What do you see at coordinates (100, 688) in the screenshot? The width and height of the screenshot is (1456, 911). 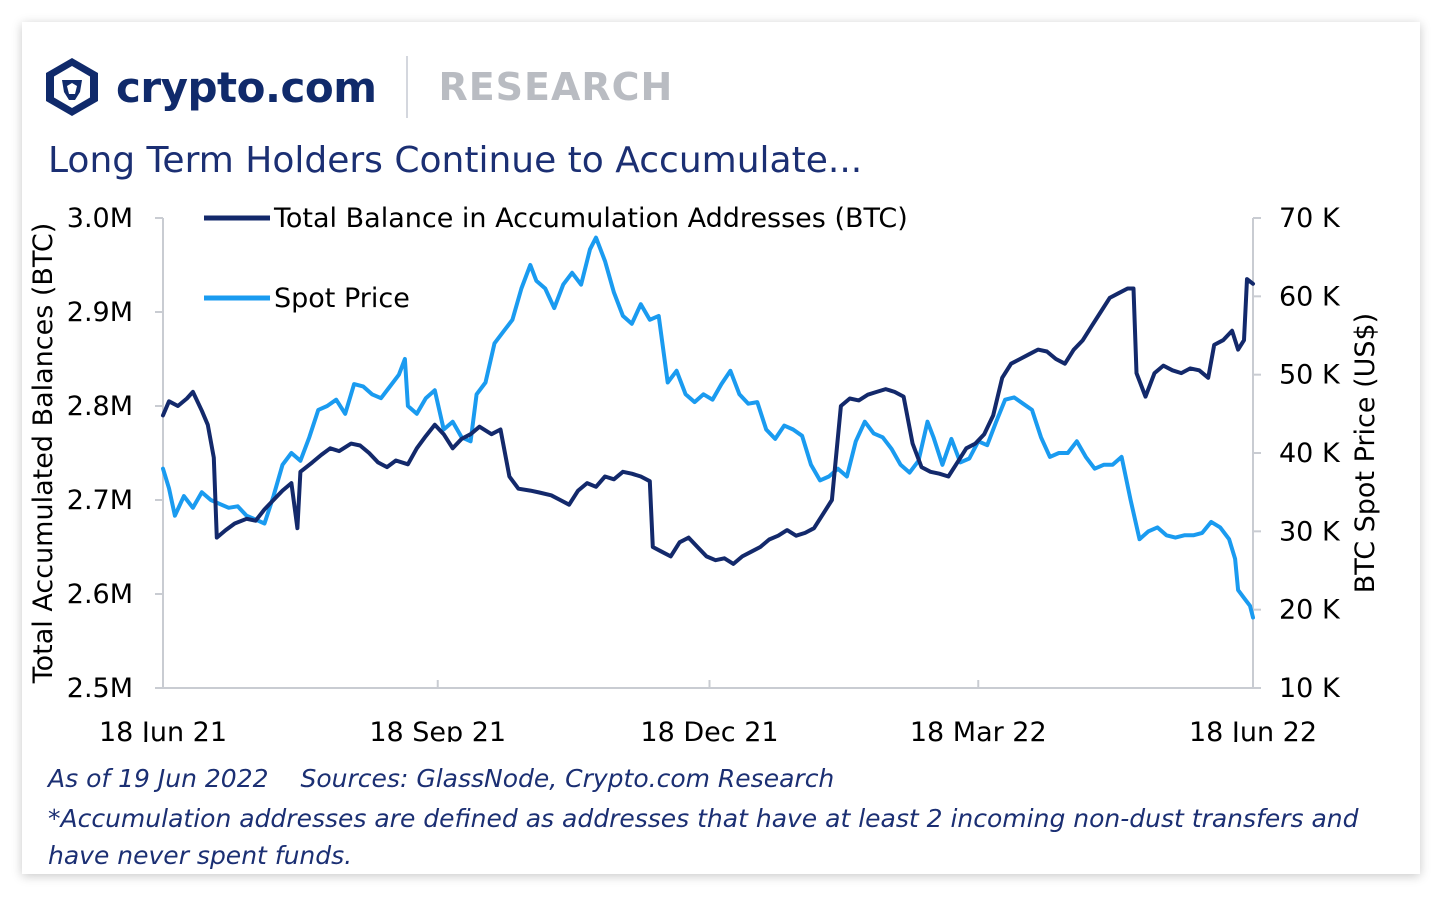 I see `y-left-tick-label: 2.5M` at bounding box center [100, 688].